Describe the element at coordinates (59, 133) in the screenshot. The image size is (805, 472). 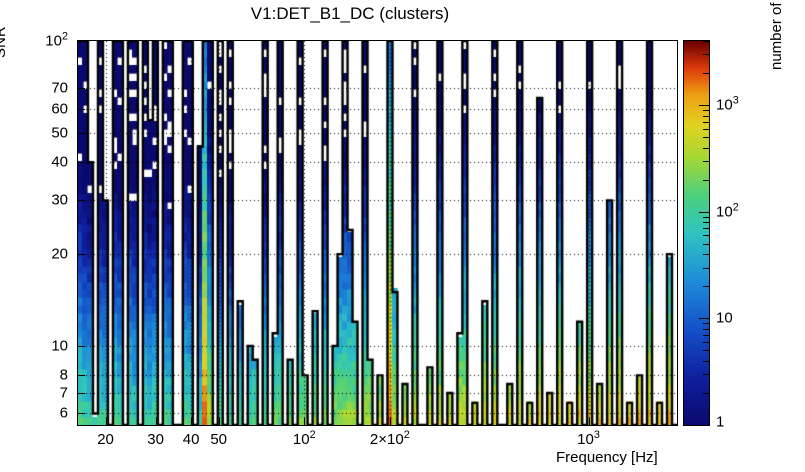
I see `y-tick-label-3: 50` at that location.